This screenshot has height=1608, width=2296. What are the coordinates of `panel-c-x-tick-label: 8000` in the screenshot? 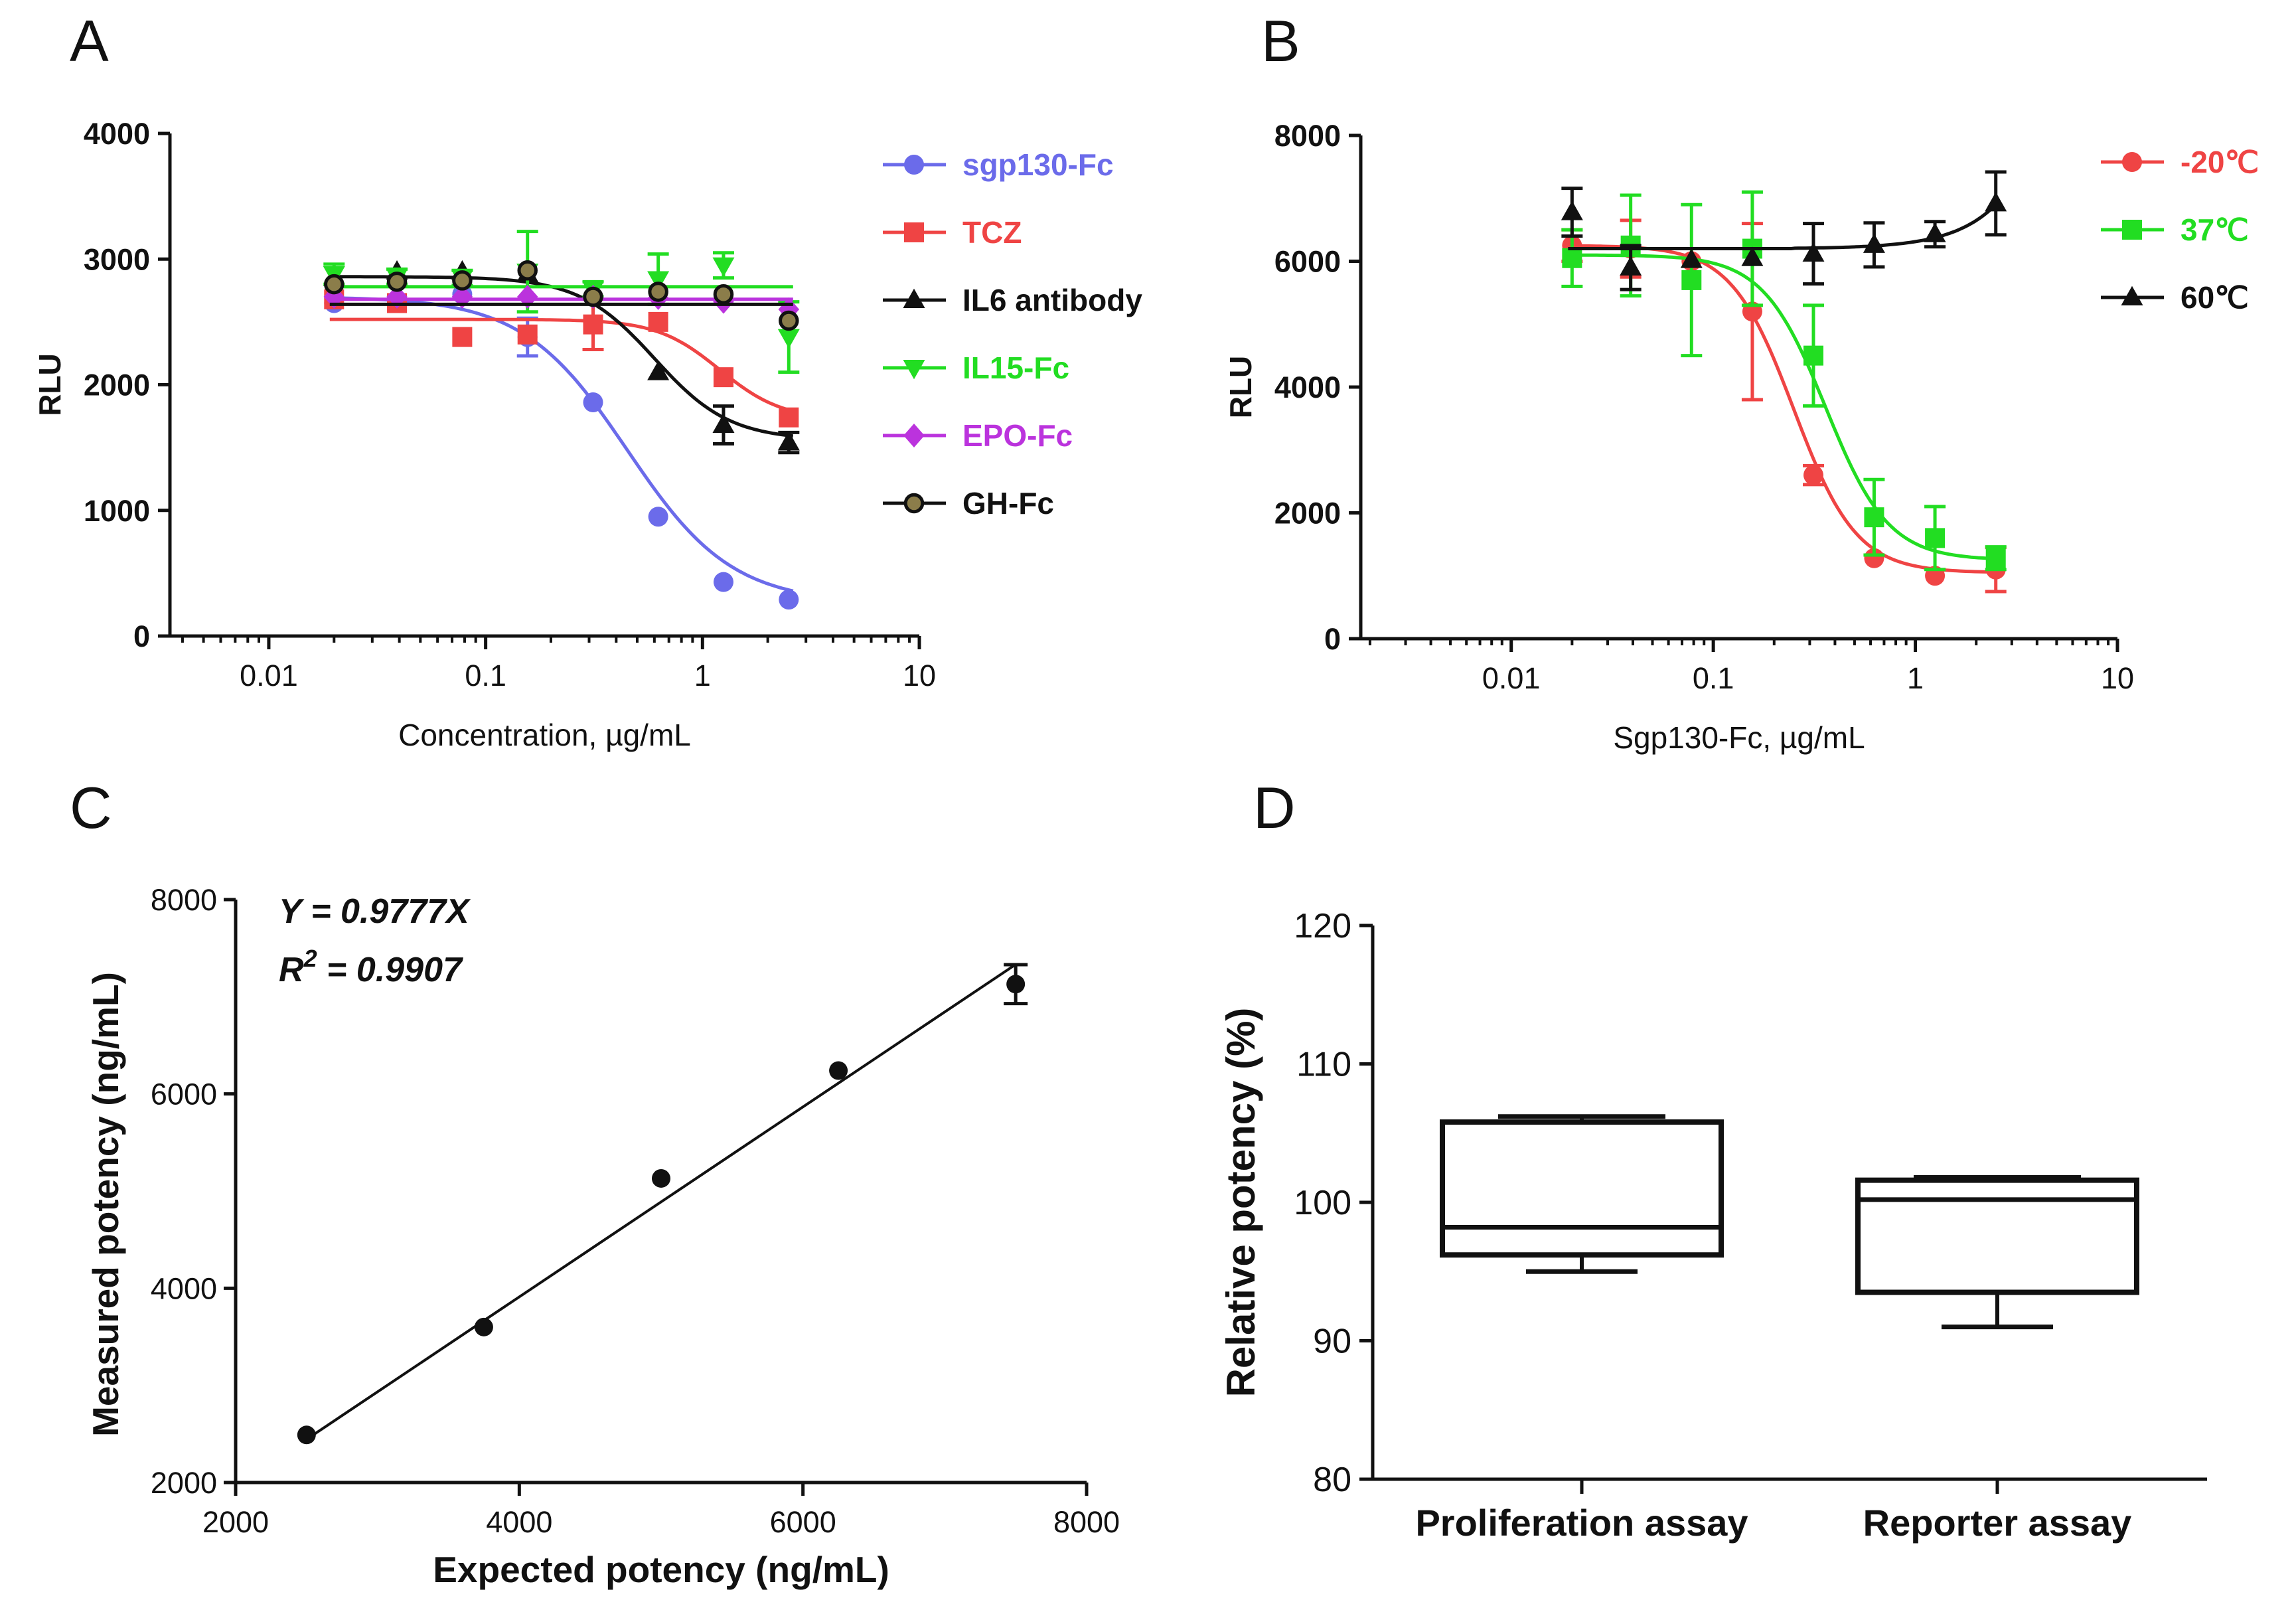 It's located at (1086, 1522).